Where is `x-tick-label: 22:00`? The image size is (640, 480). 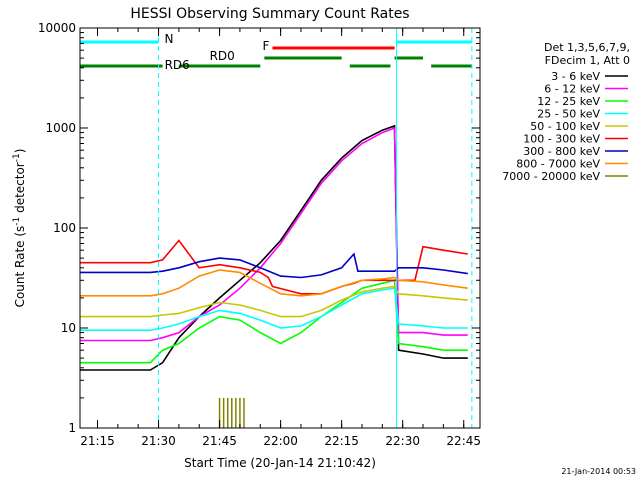 x-tick-label: 22:00 is located at coordinates (280, 441).